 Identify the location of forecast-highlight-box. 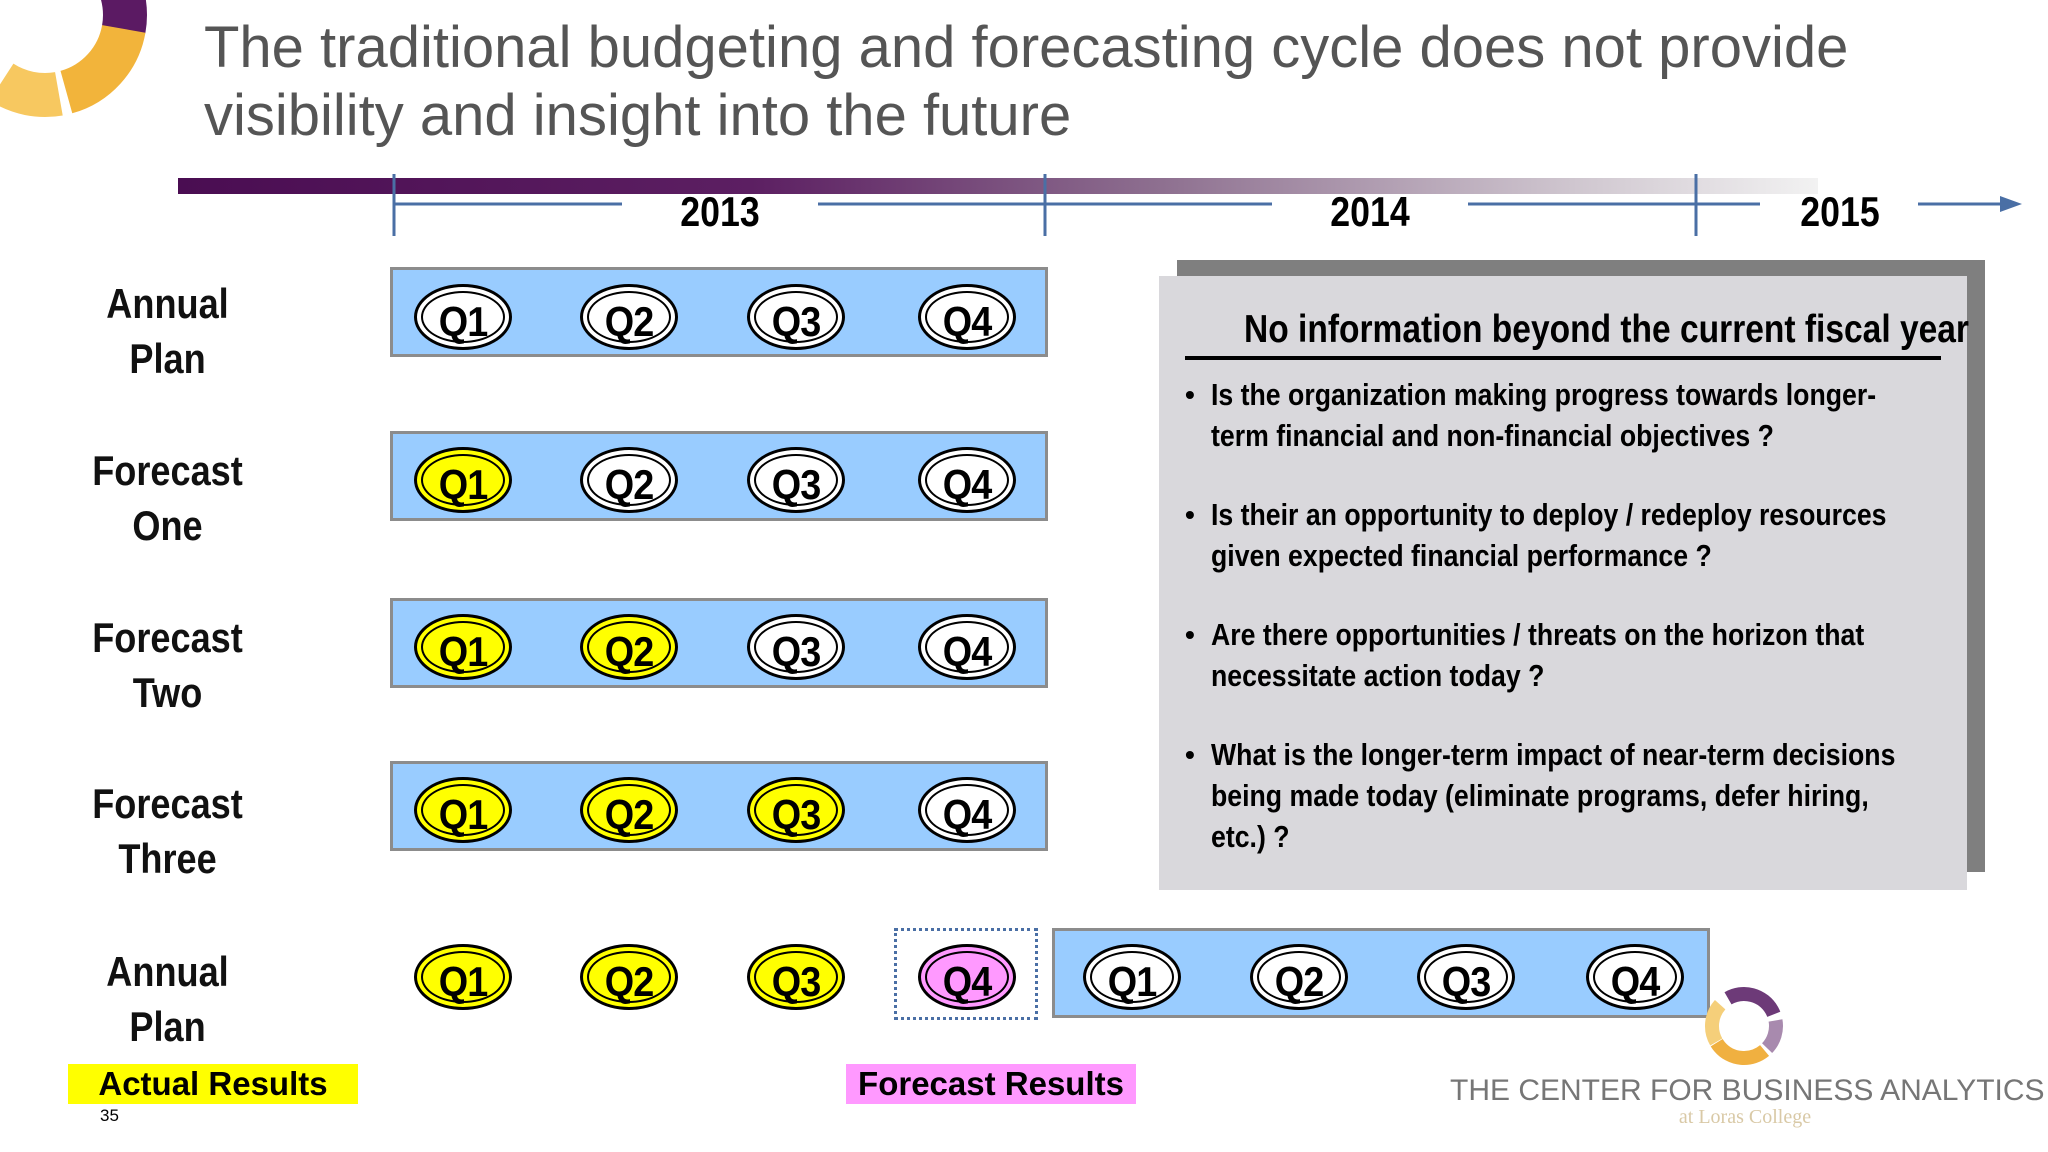
(966, 974).